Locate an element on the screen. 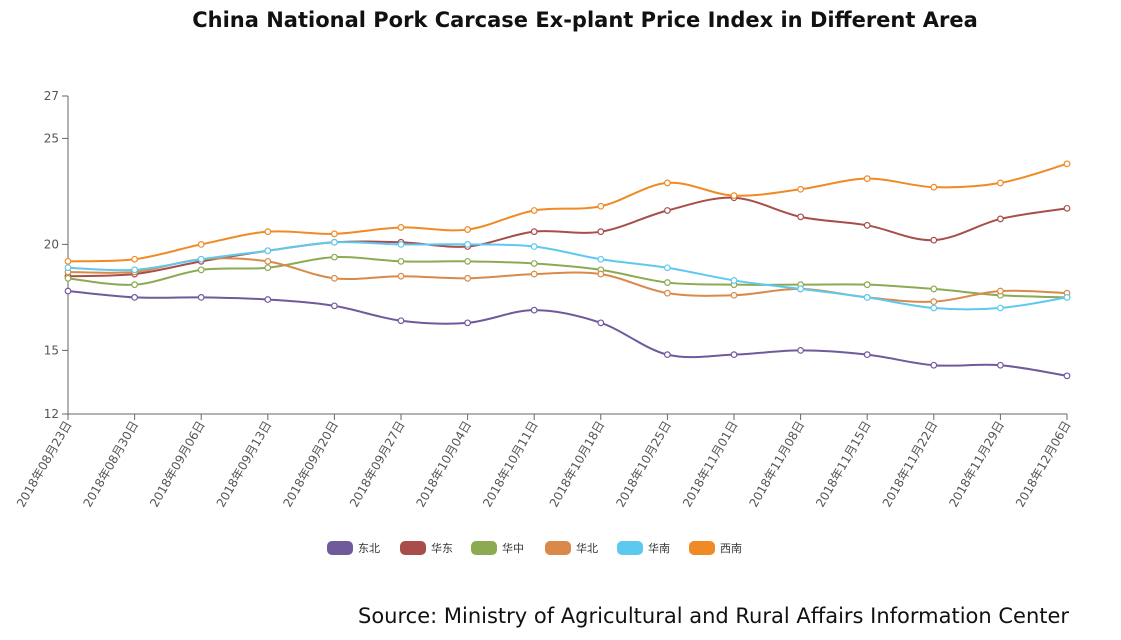 The height and width of the screenshot is (640, 1121). x-tick-label: 2018年11月15日 is located at coordinates (843, 464).